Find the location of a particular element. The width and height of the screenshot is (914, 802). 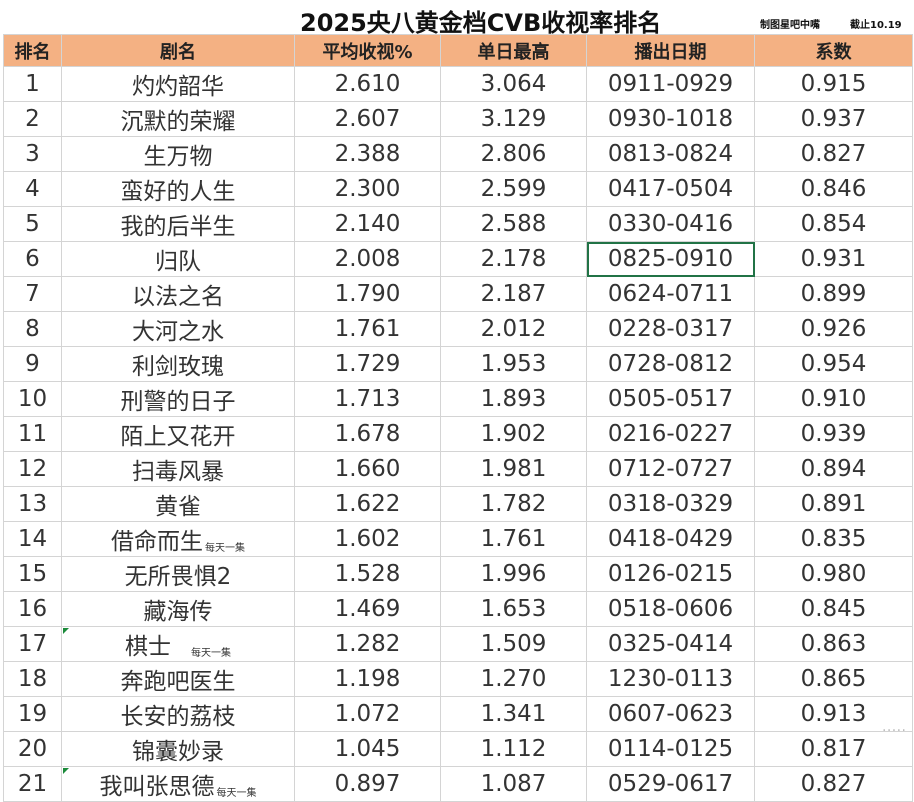

dates-cell: 0114-0125 is located at coordinates (670, 749).